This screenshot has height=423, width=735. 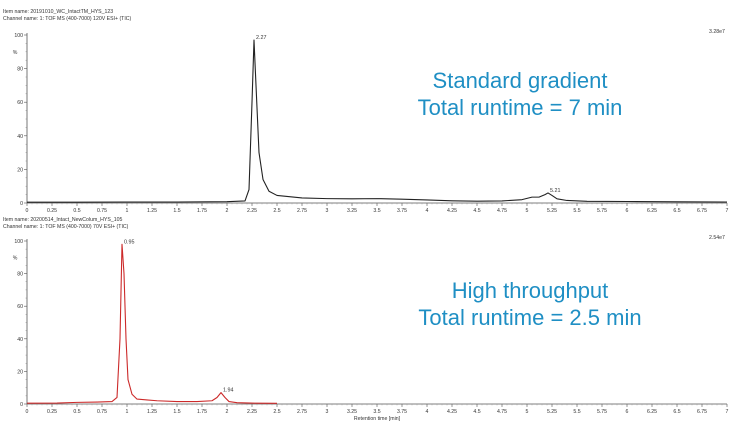 I want to click on chart1-item-name: Item name: 20191010_WC_IntactTM_HYS_123, so click(x=58, y=12).